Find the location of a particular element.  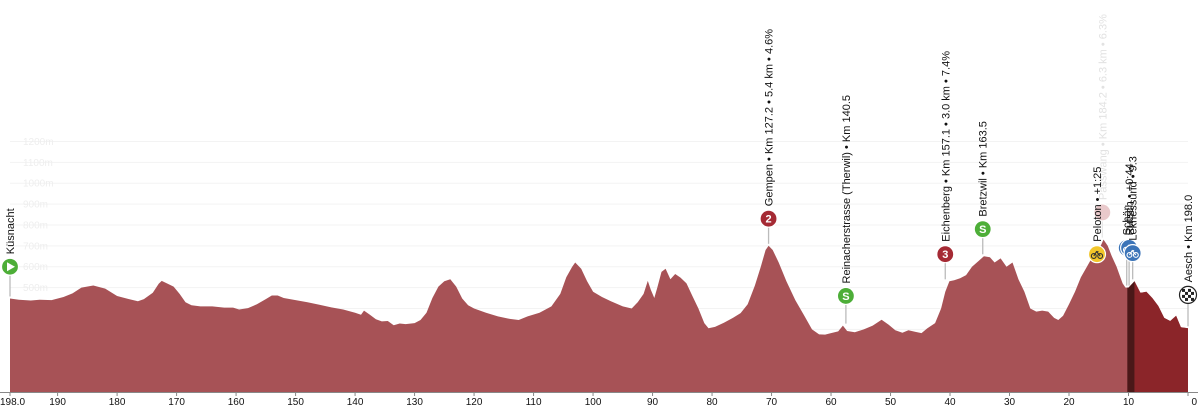

breakaway-gap-band is located at coordinates (1131, 315).